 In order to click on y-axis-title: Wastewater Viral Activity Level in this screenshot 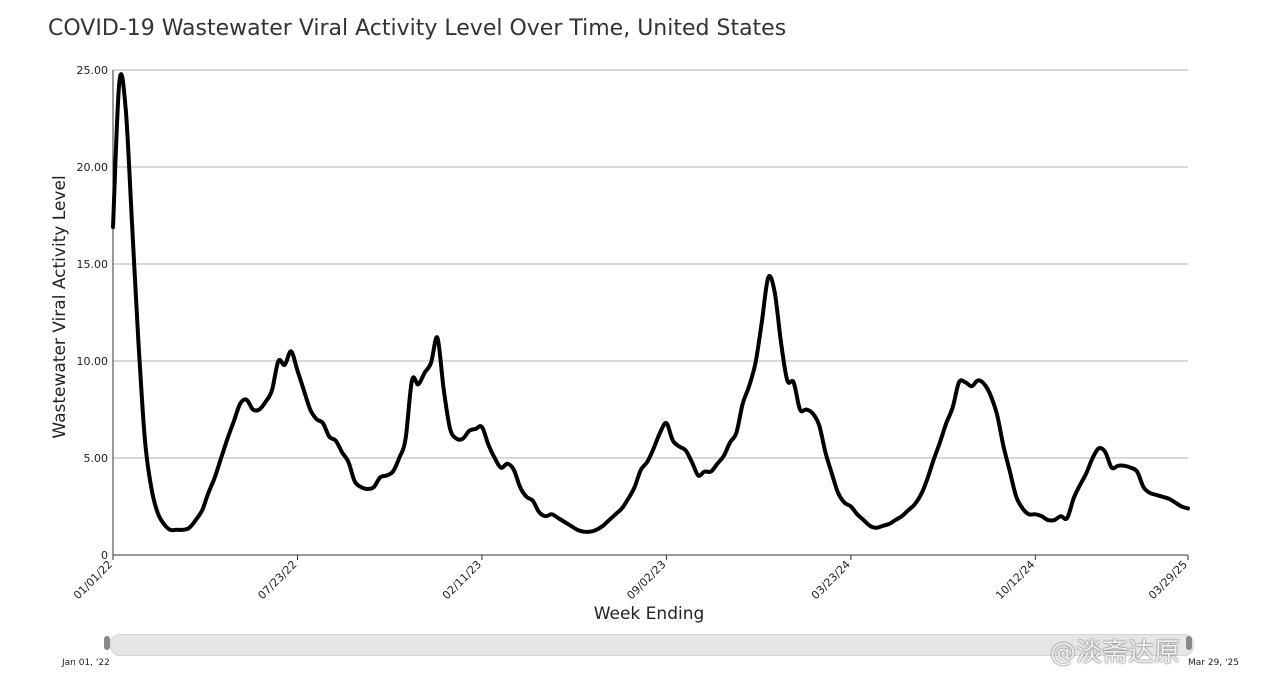, I will do `click(60, 306)`.